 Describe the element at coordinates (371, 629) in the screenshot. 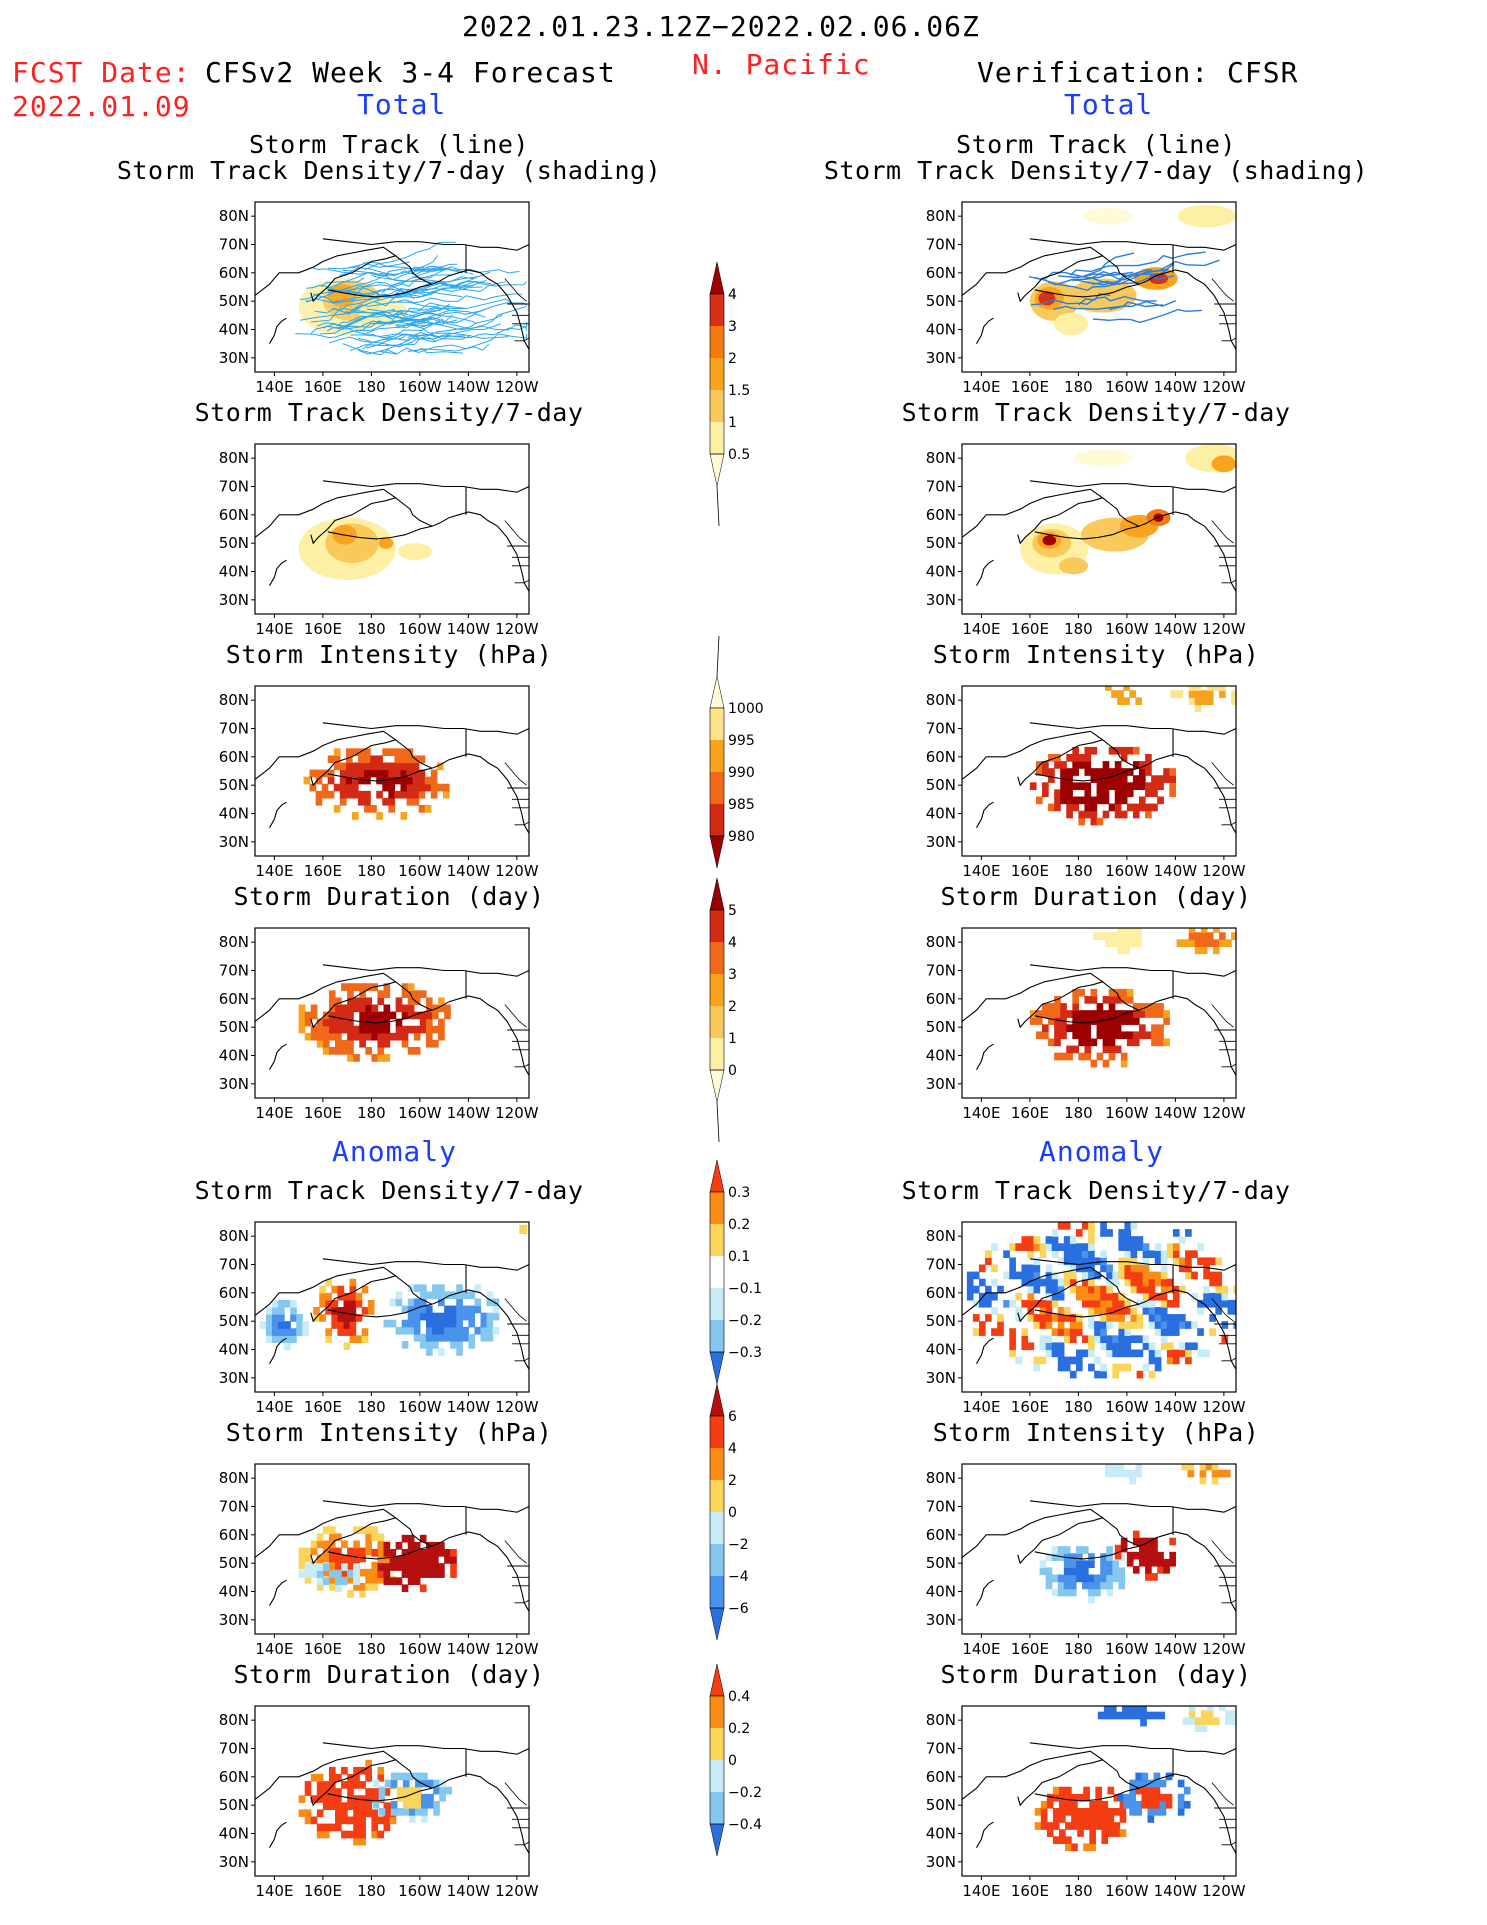

I see `lon-tick-label: 180` at that location.